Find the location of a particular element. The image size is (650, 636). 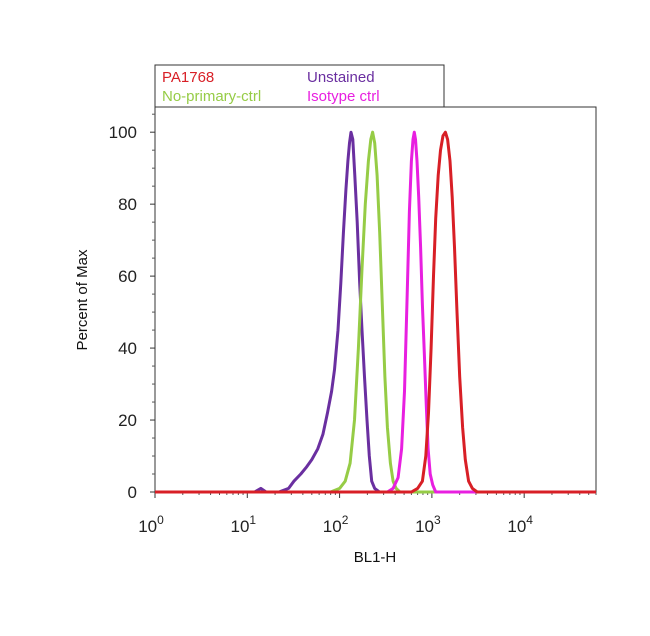

x-tick-label: 10⁴ is located at coordinates (520, 524).